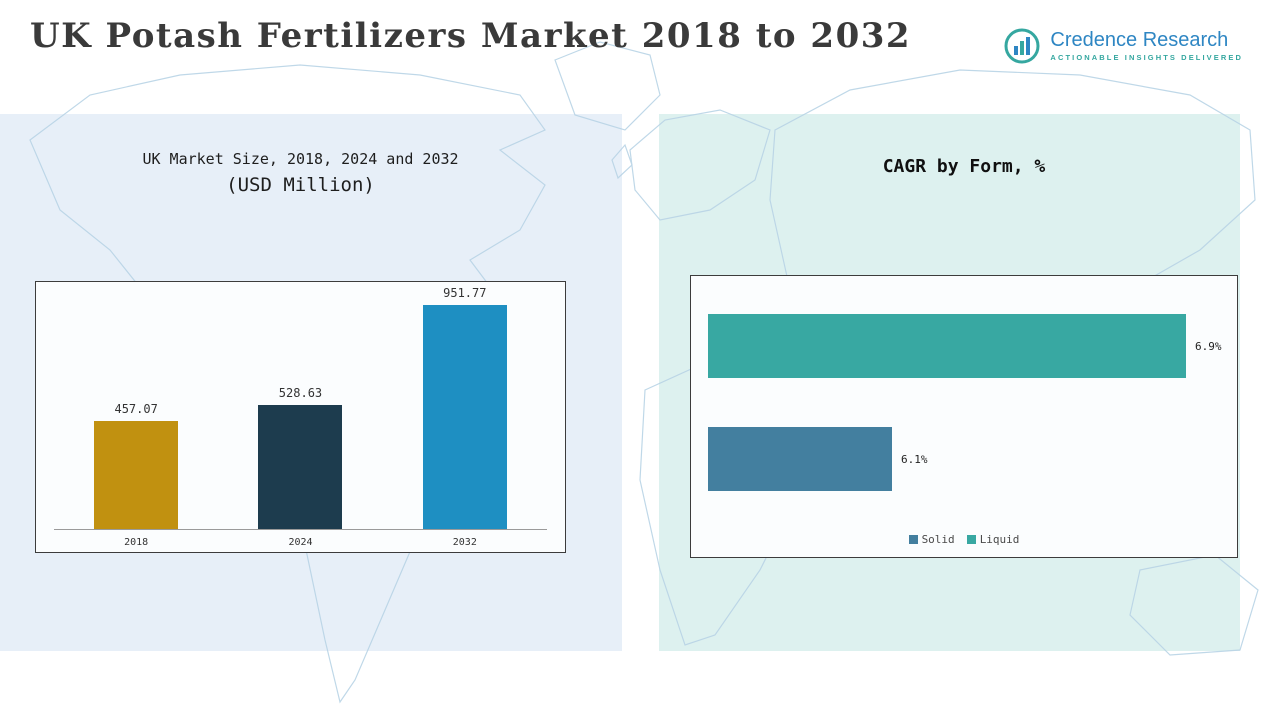 The image size is (1267, 713). I want to click on bar-value-label: 6.9%, so click(1208, 346).